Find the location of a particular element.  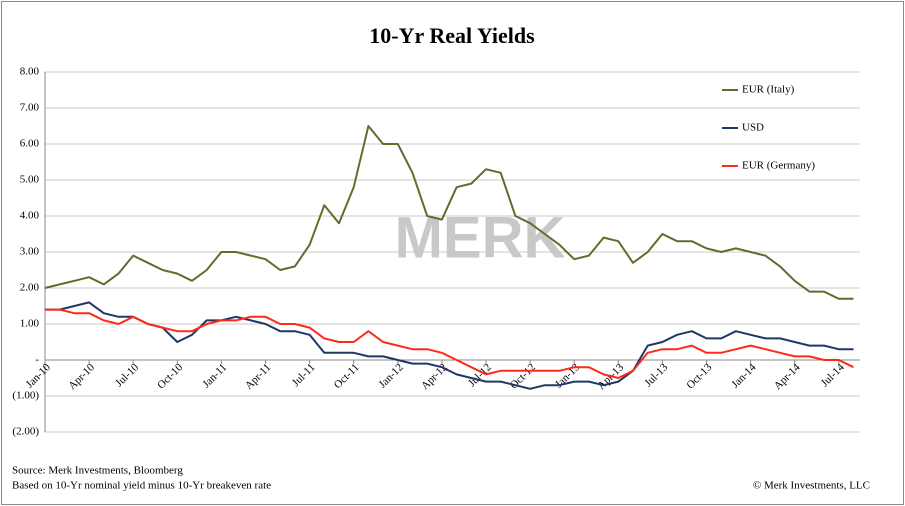

y-tick-label: 3.00 is located at coordinates (30, 252).